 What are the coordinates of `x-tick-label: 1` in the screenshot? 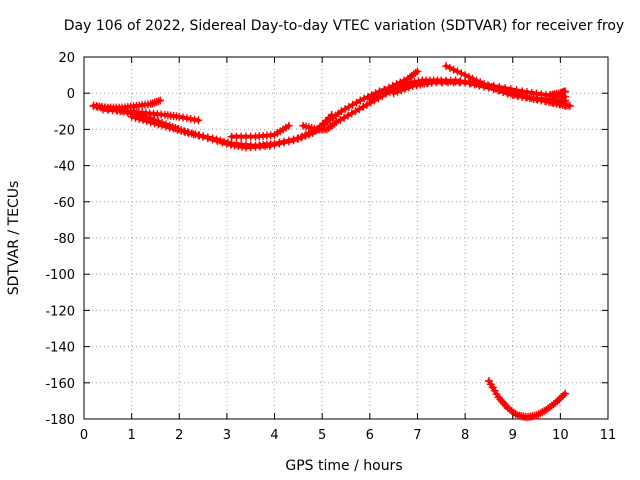 It's located at (131, 435).